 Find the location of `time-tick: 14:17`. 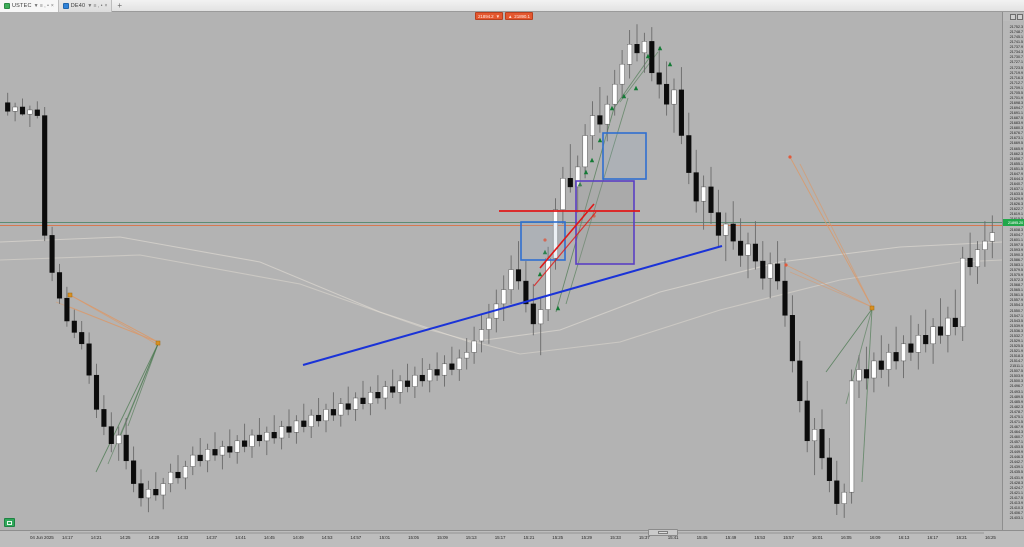

time-tick: 14:17 is located at coordinates (67, 537).